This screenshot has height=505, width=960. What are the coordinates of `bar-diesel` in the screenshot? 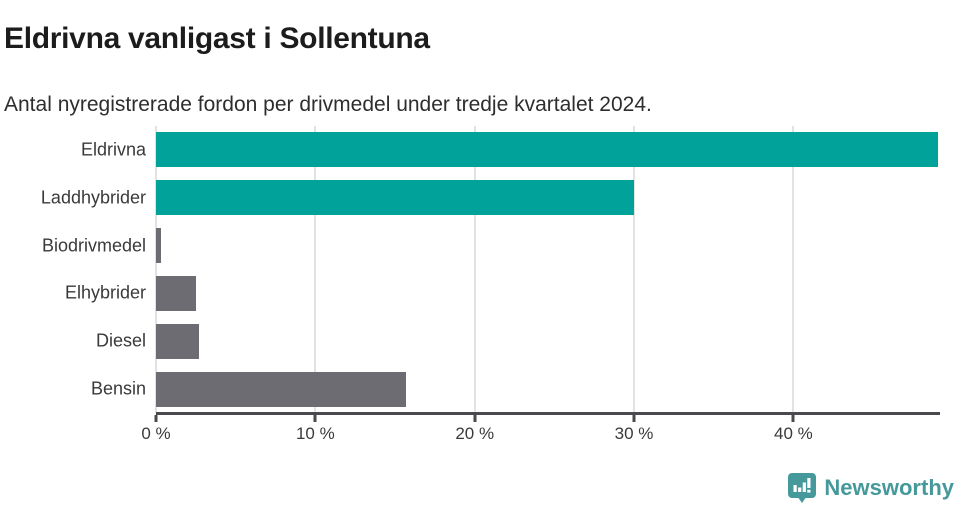 It's located at (178, 341).